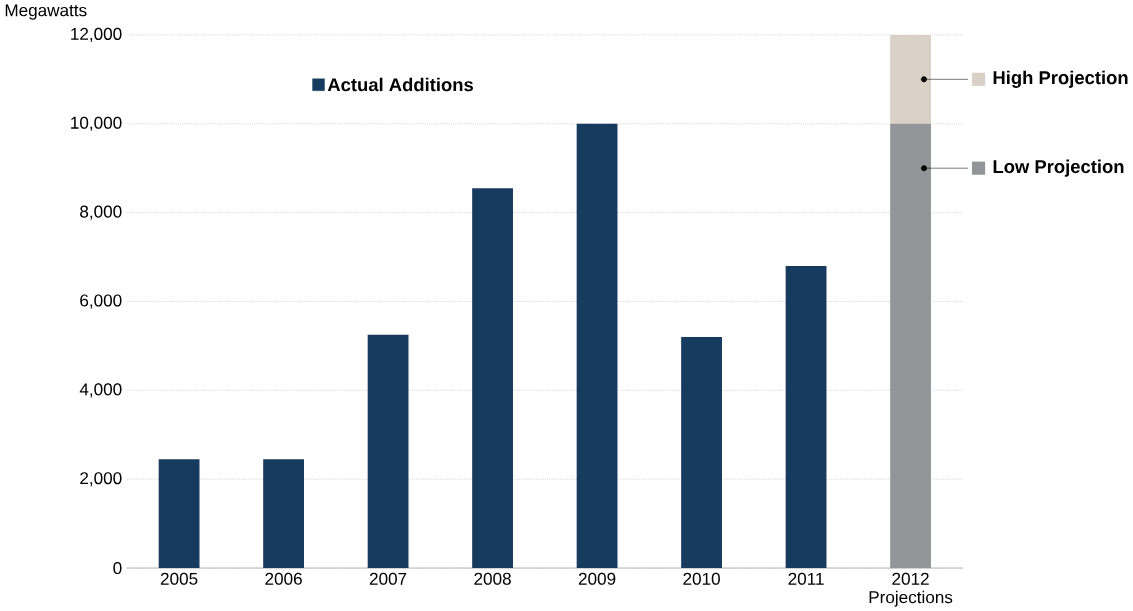 This screenshot has width=1133, height=611. I want to click on x-tick-label: 2008, so click(492, 578).